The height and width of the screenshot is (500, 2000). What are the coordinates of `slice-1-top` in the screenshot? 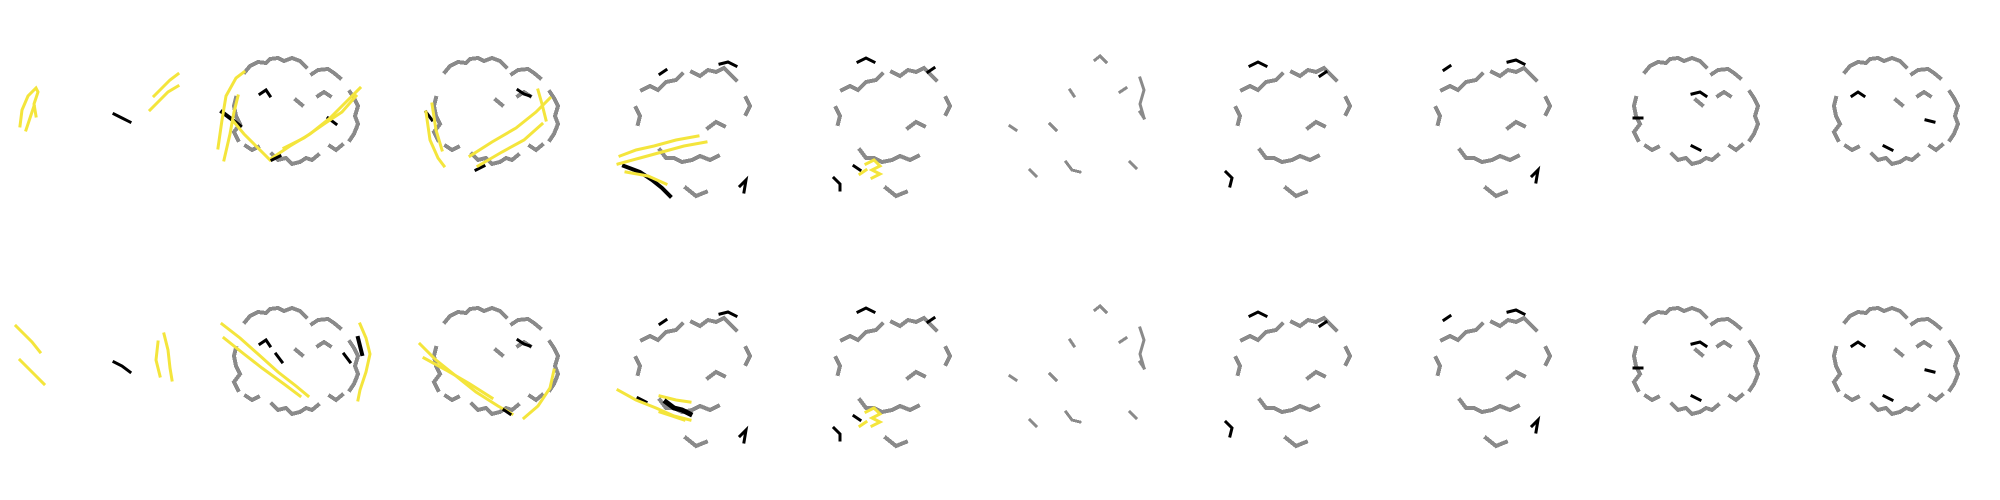 It's located at (29, 108).